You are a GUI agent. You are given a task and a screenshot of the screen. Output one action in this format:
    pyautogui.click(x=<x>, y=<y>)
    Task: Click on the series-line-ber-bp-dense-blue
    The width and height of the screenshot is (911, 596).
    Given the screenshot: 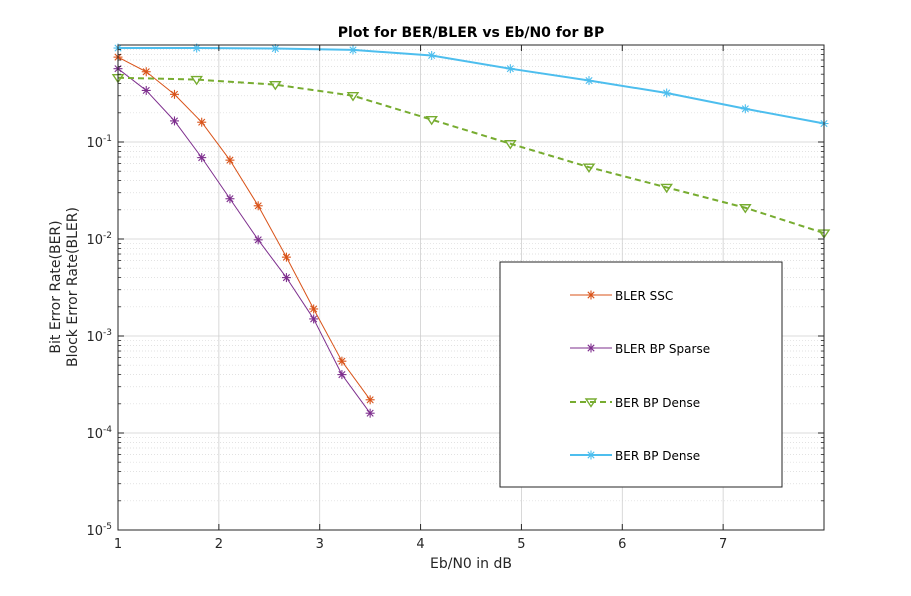 What is the action you would take?
    pyautogui.click(x=471, y=86)
    